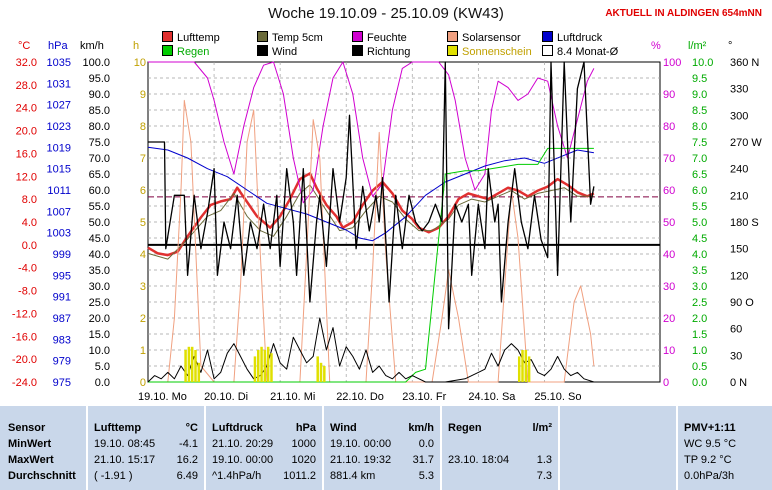 The height and width of the screenshot is (490, 772). I want to click on tick-label-lm2: 0.5, so click(699, 367).